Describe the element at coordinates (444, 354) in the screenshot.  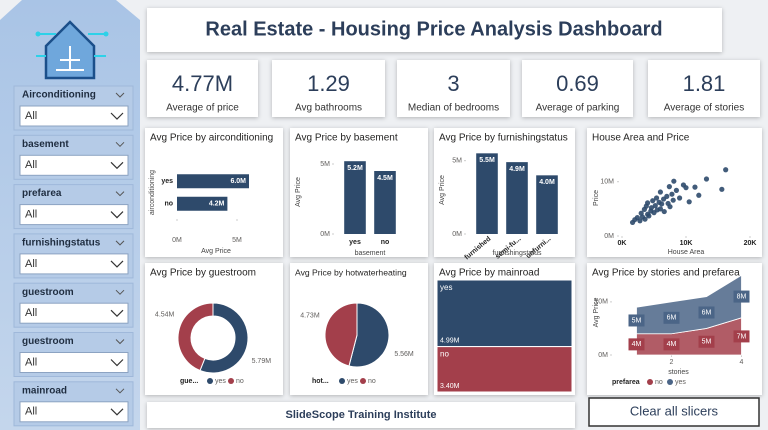
I see `tile-label: no` at that location.